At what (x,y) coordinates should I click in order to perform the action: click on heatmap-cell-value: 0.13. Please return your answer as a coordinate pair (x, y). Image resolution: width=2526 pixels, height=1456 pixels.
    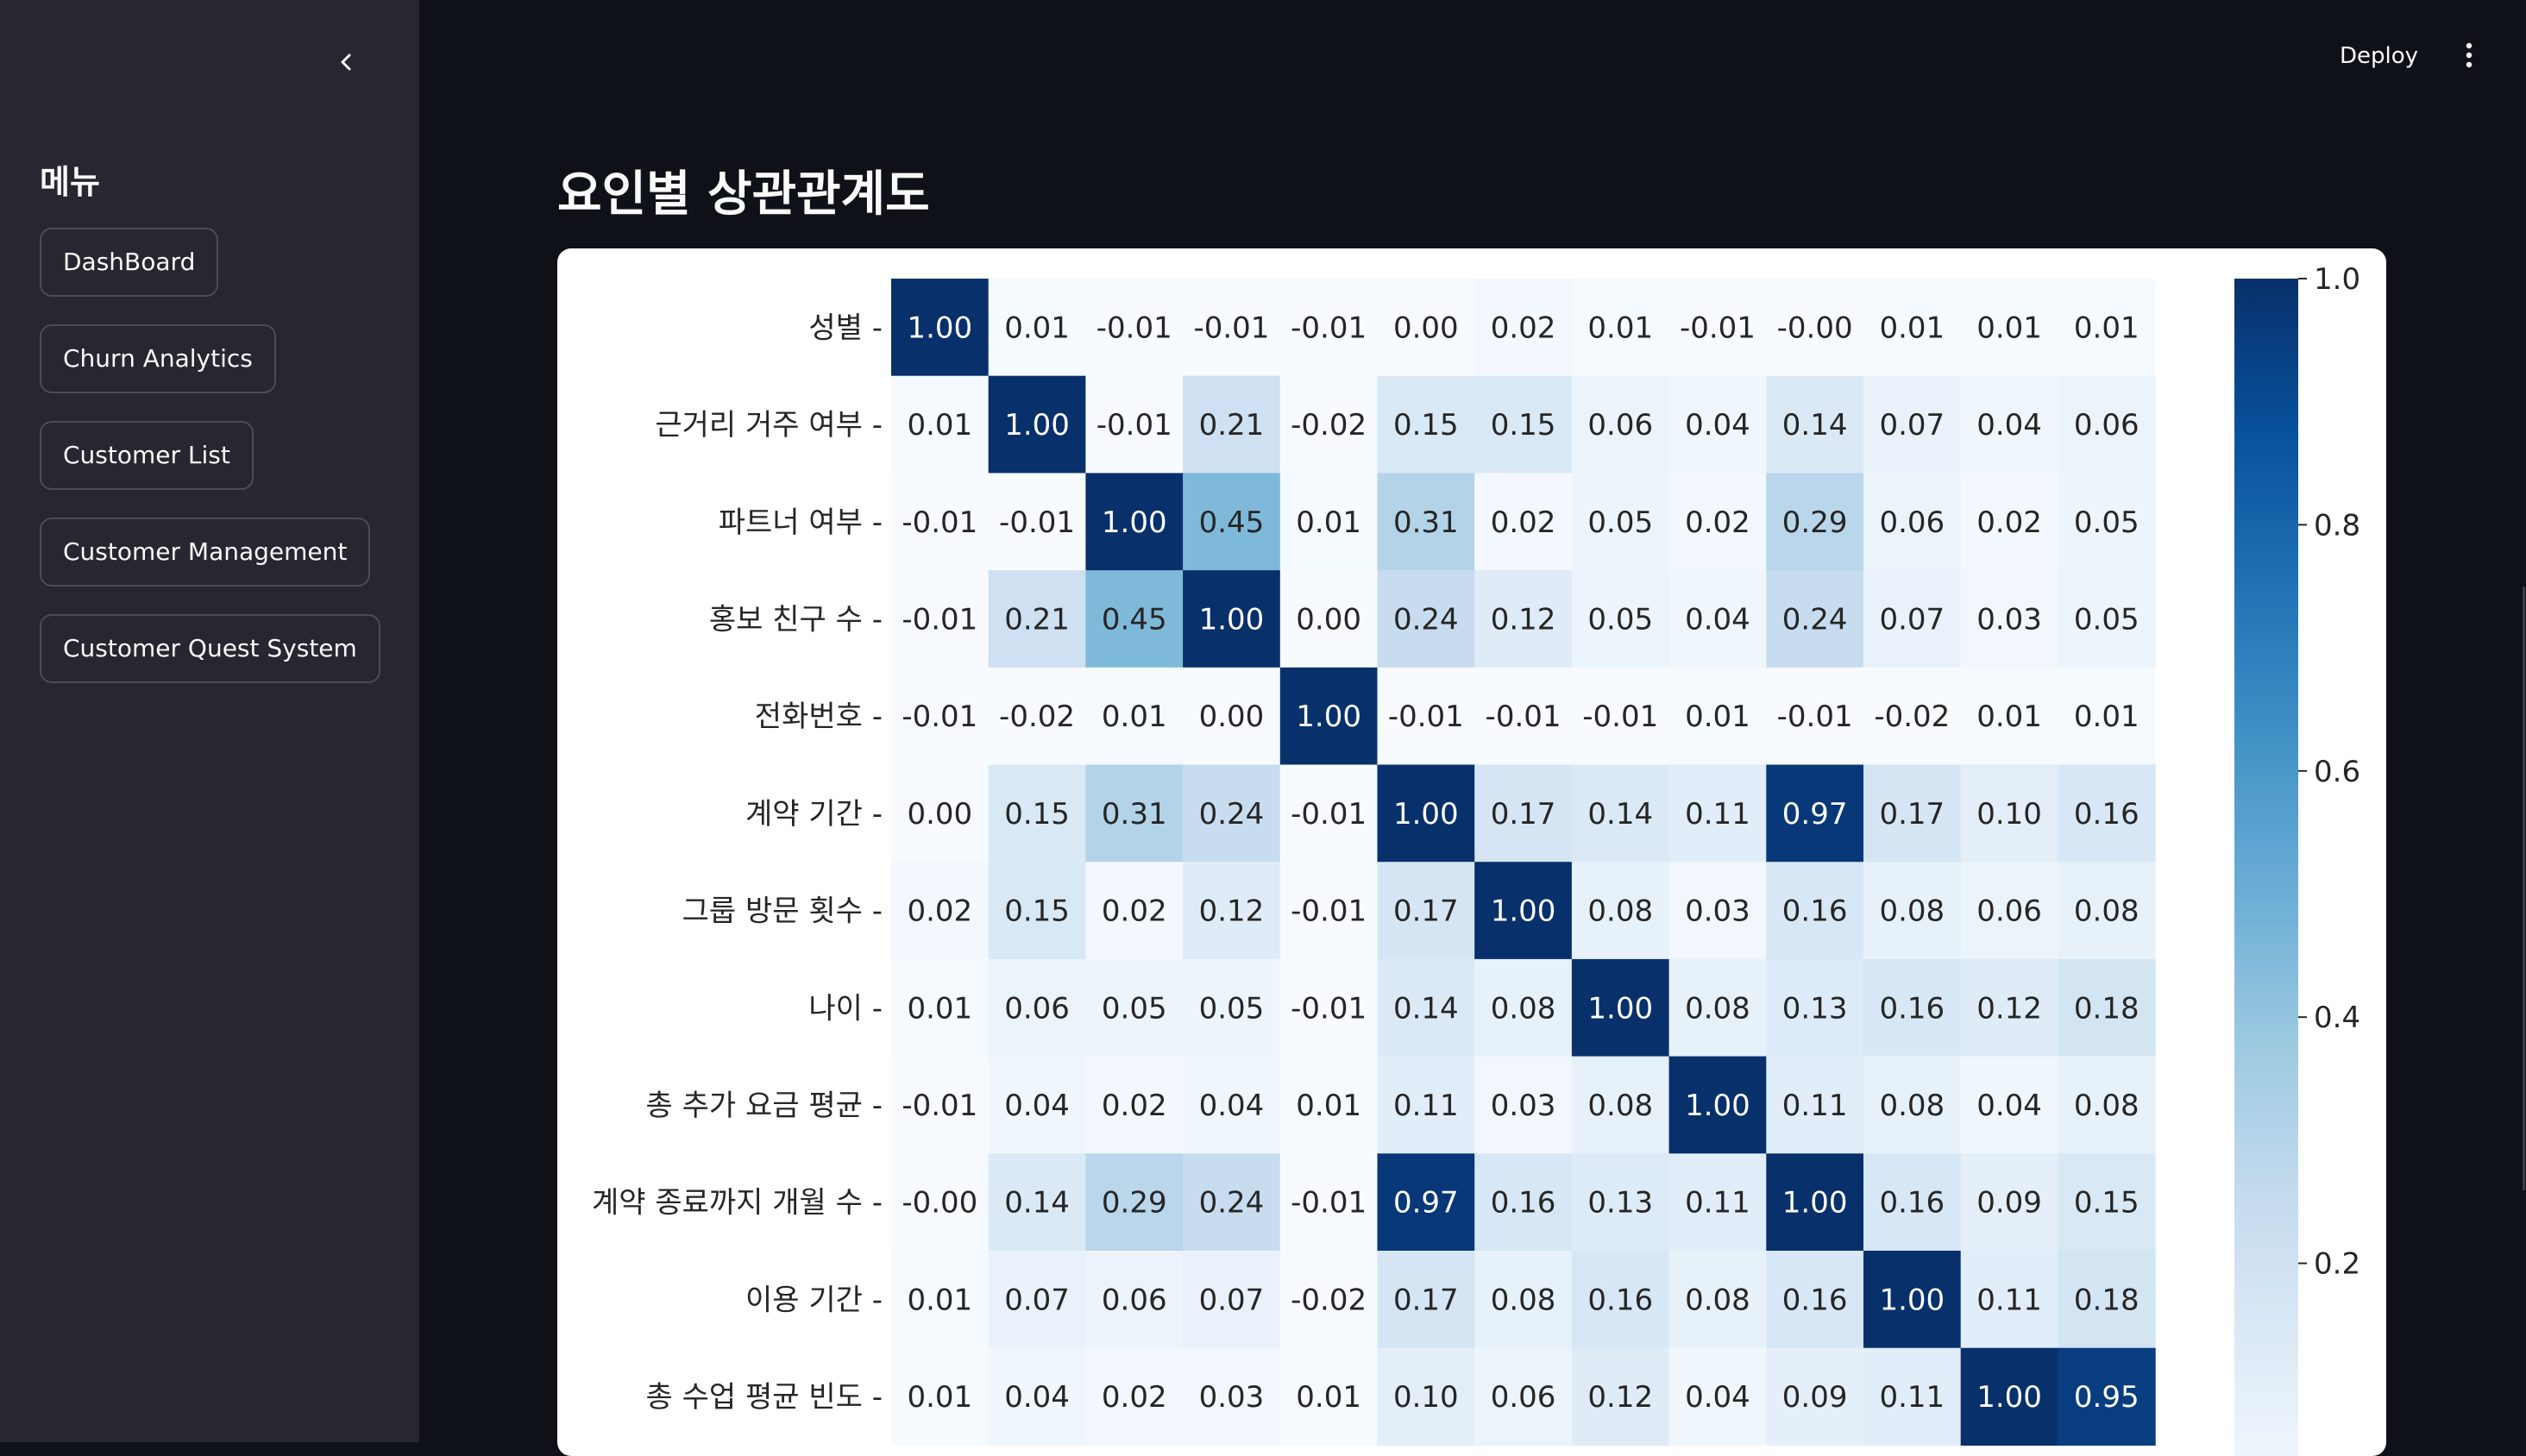
    Looking at the image, I should click on (1815, 1009).